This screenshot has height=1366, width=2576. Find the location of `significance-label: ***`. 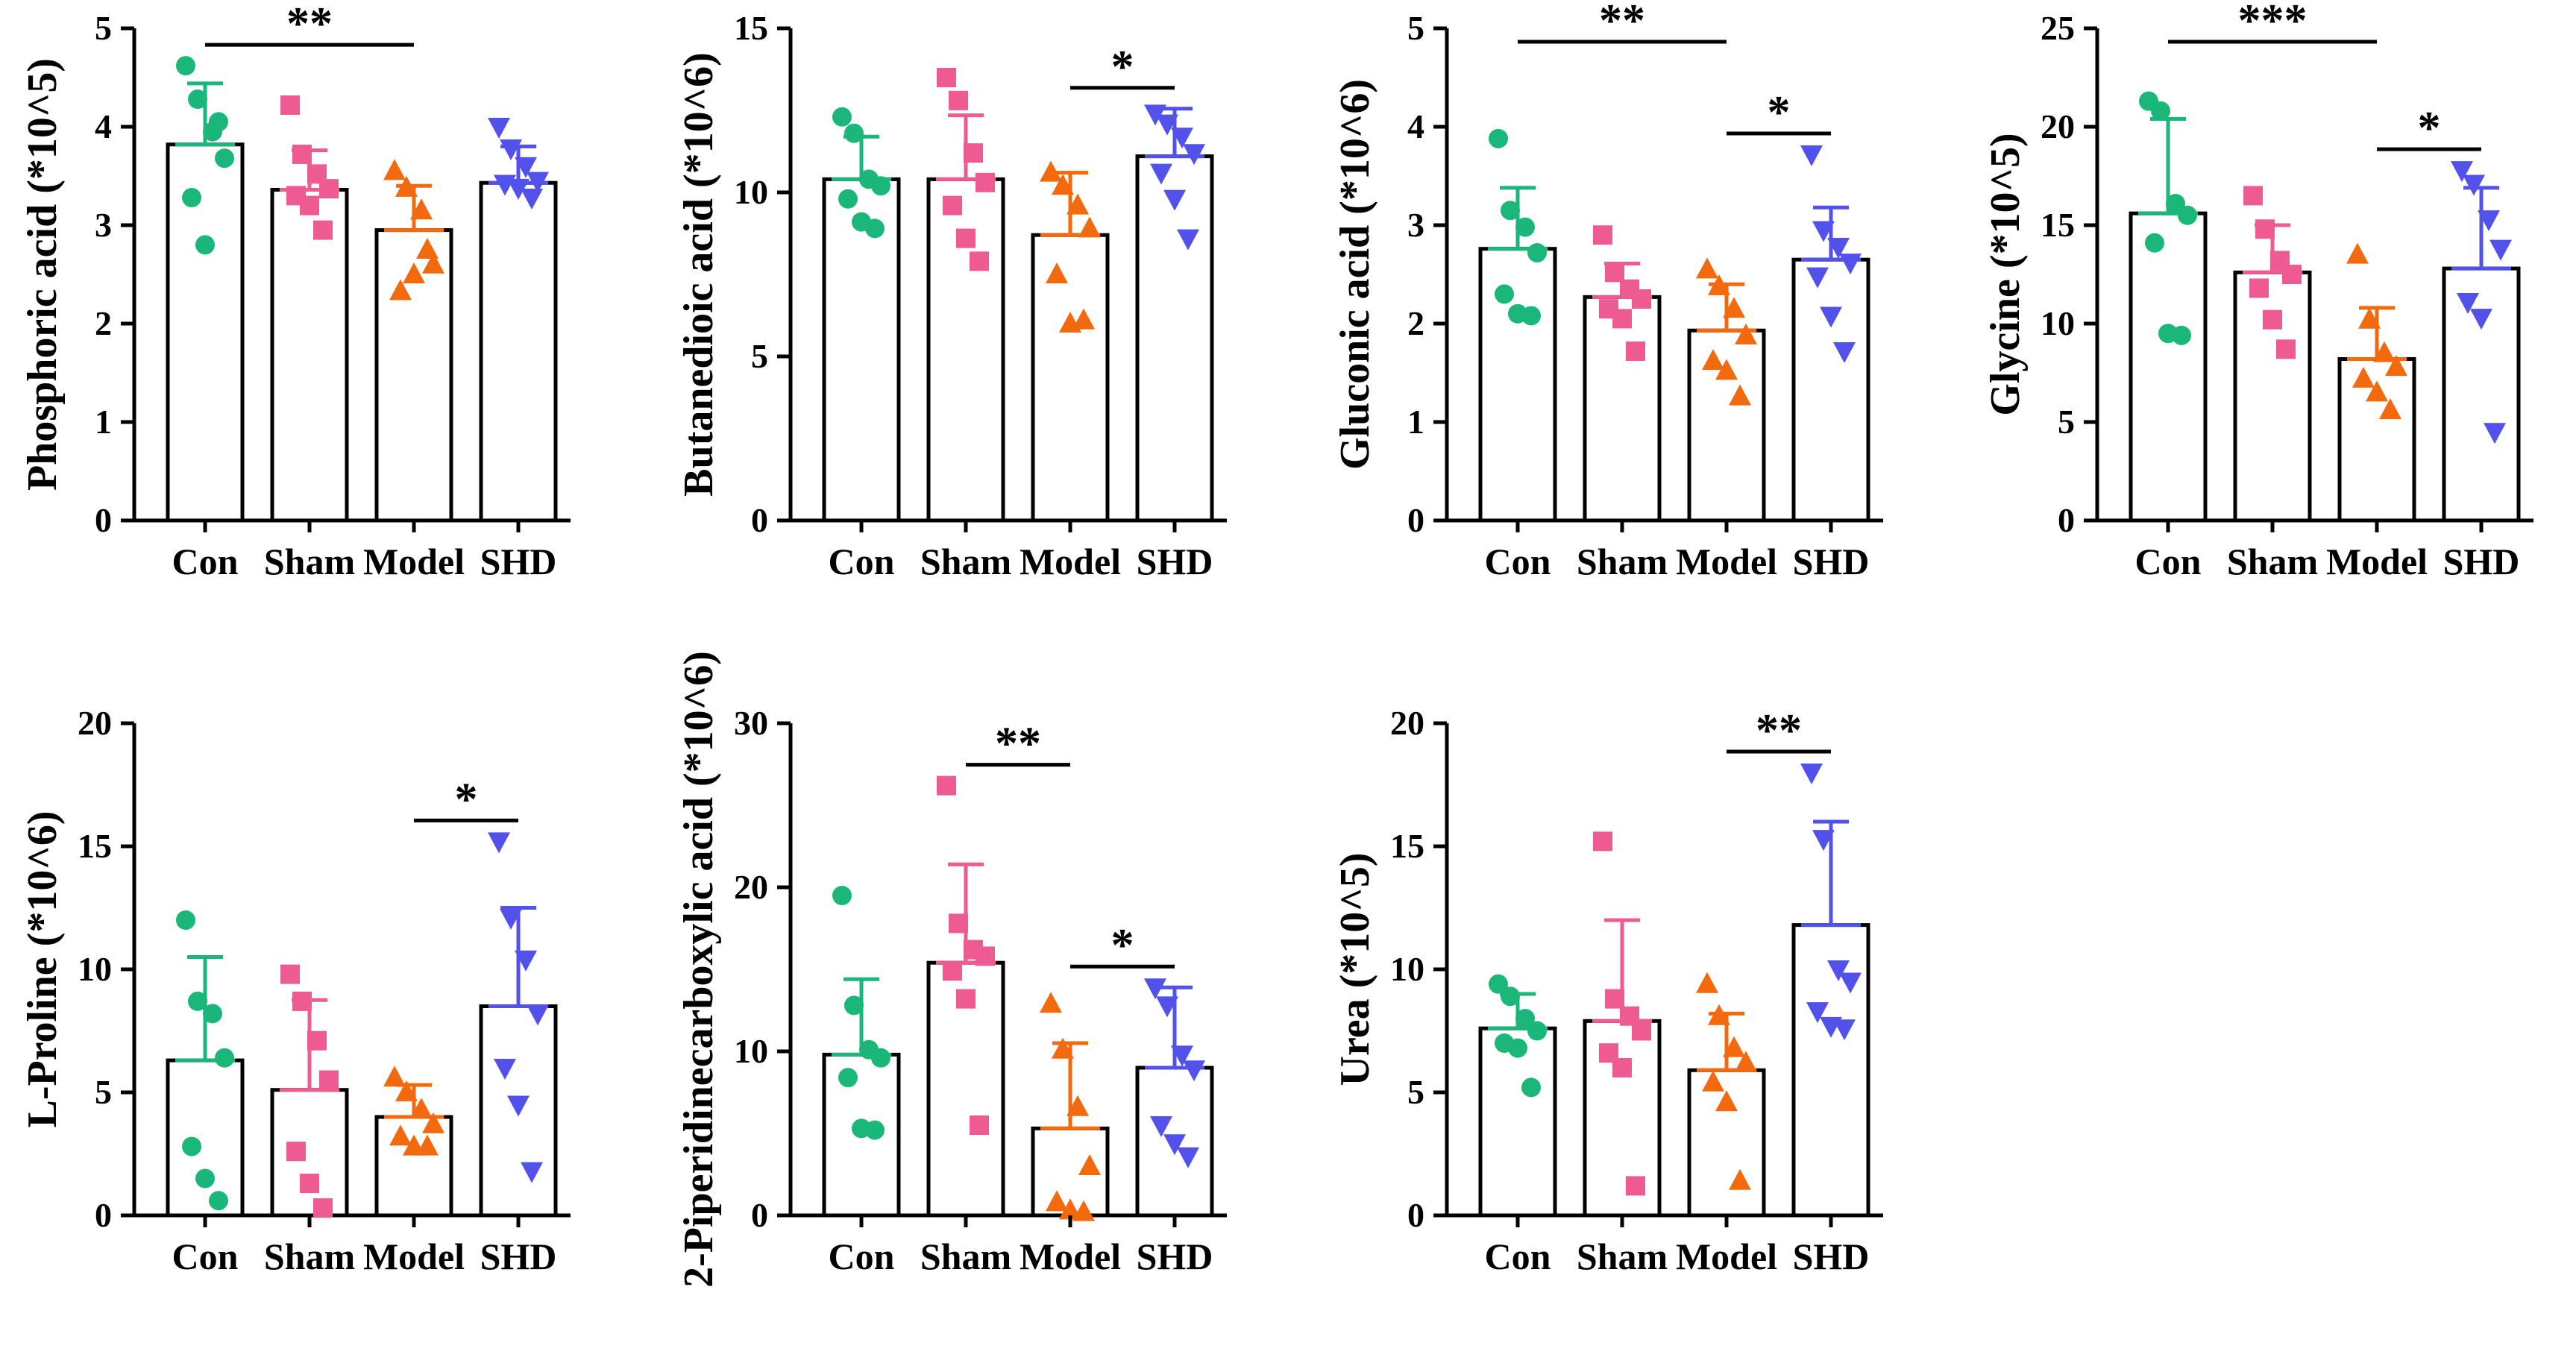

significance-label: *** is located at coordinates (2273, 23).